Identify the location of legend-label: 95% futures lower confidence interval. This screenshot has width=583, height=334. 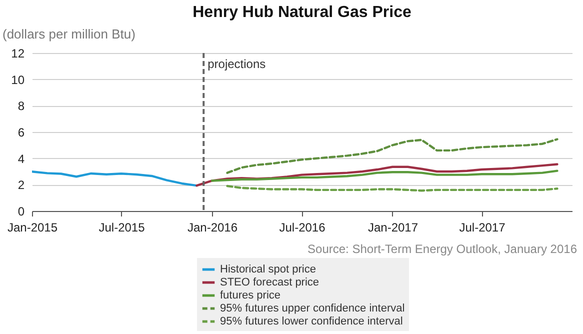
(311, 322).